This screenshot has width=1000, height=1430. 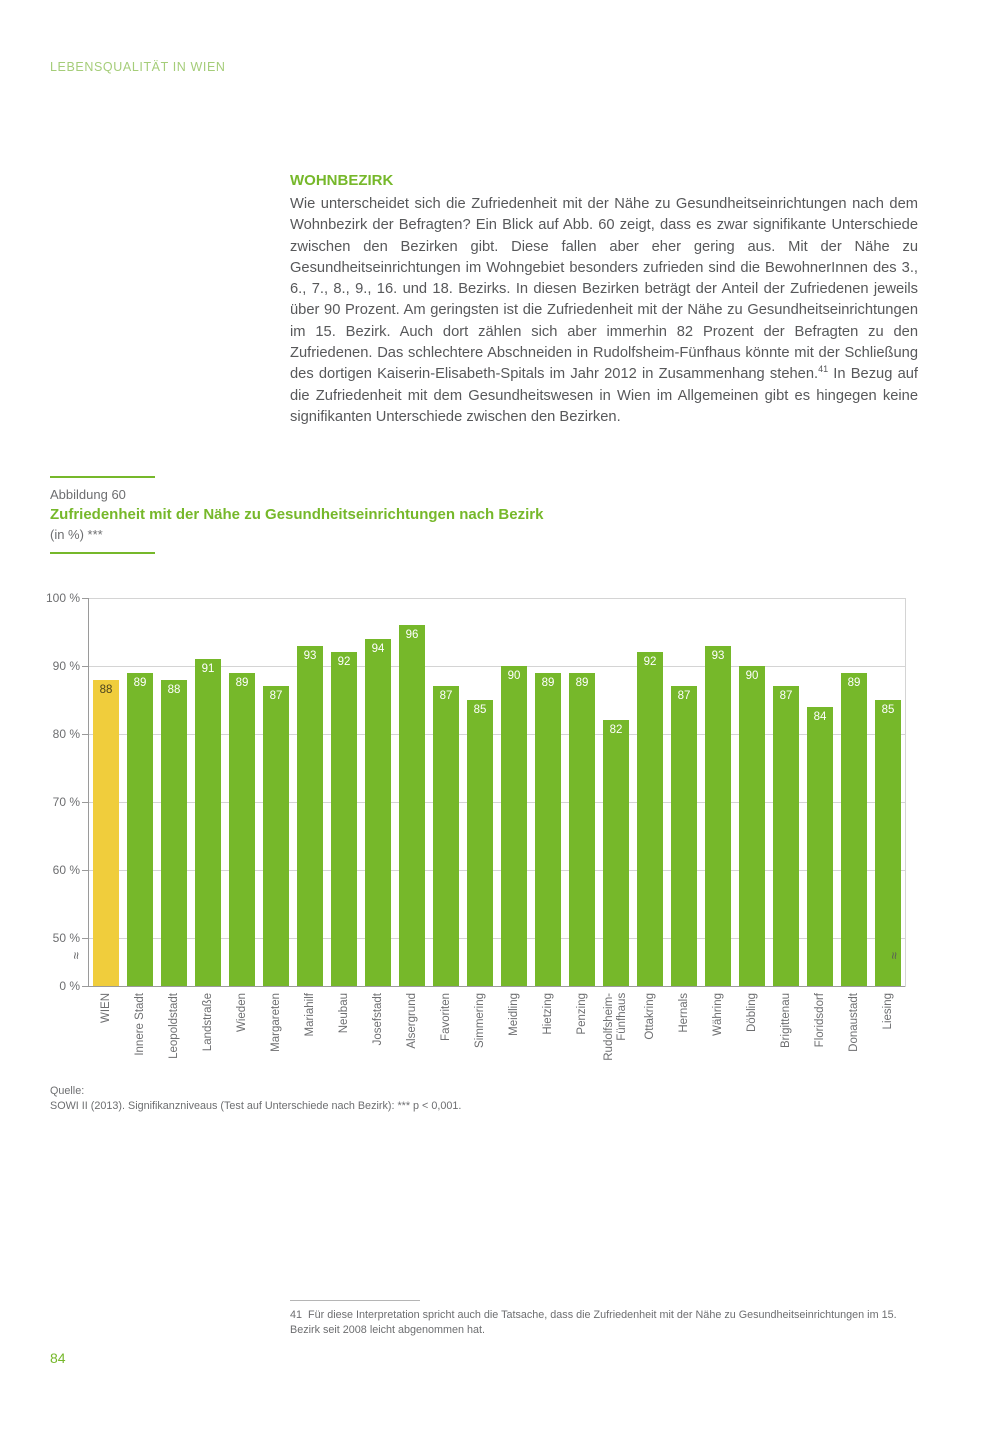 I want to click on x-axis-category-label: Brigittenau, so click(x=786, y=1044).